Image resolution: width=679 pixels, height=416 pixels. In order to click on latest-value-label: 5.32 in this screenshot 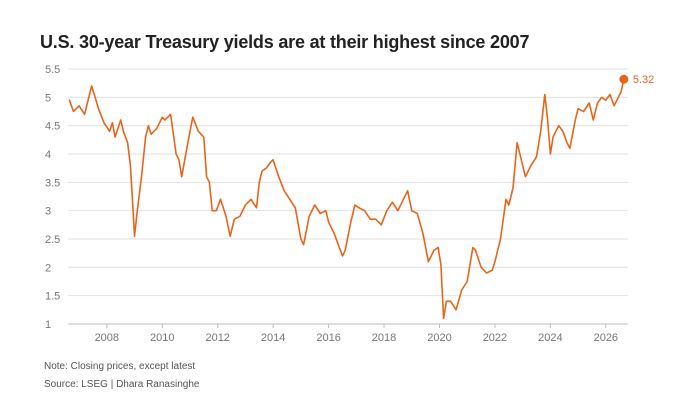, I will do `click(643, 80)`.